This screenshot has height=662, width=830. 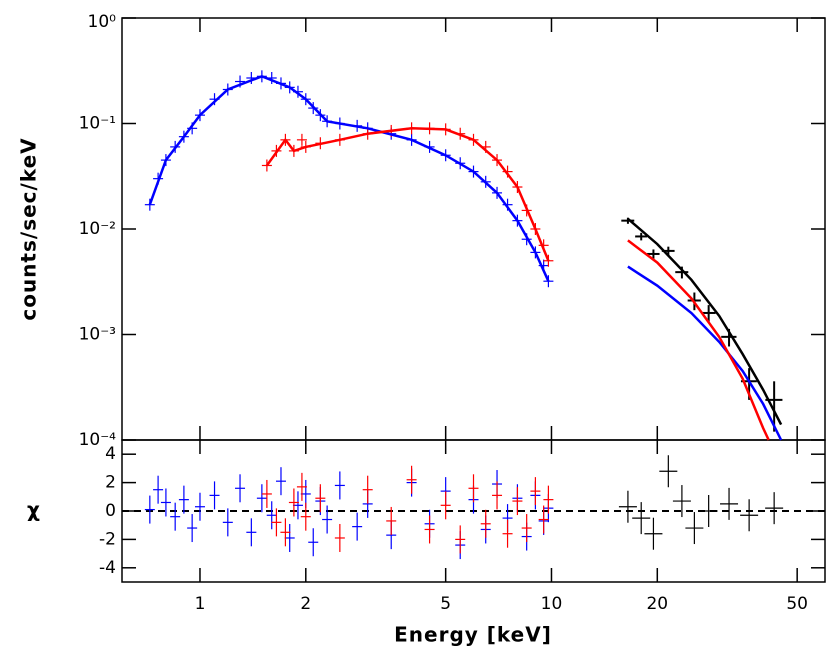 What do you see at coordinates (200, 604) in the screenshot?
I see `x-tick-label: 1` at bounding box center [200, 604].